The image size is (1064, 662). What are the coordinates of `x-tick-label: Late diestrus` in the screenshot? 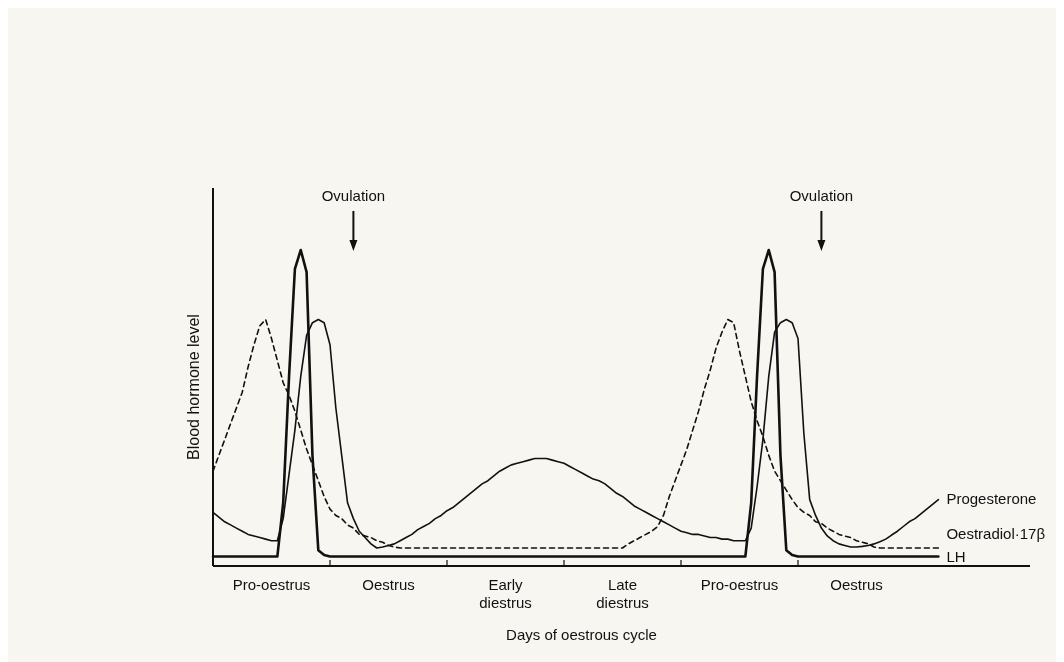 It's located at (622, 593).